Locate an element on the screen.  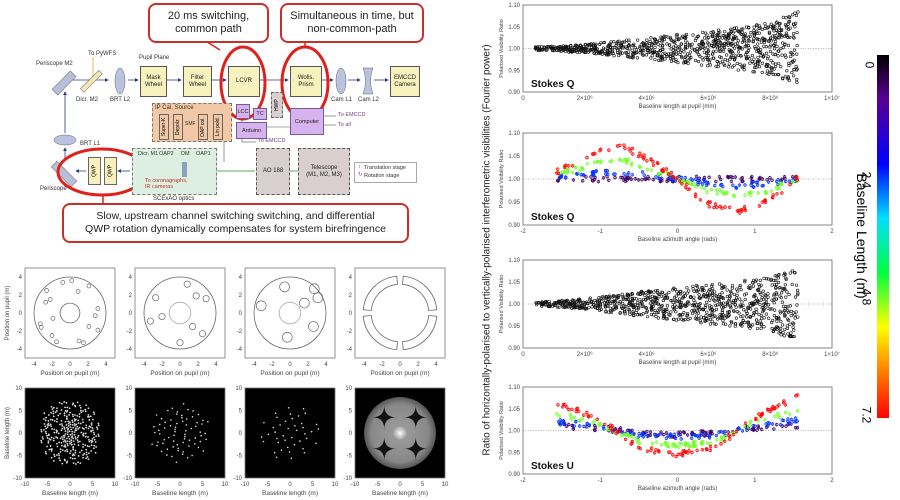
mask-hole is located at coordinates (318, 297).